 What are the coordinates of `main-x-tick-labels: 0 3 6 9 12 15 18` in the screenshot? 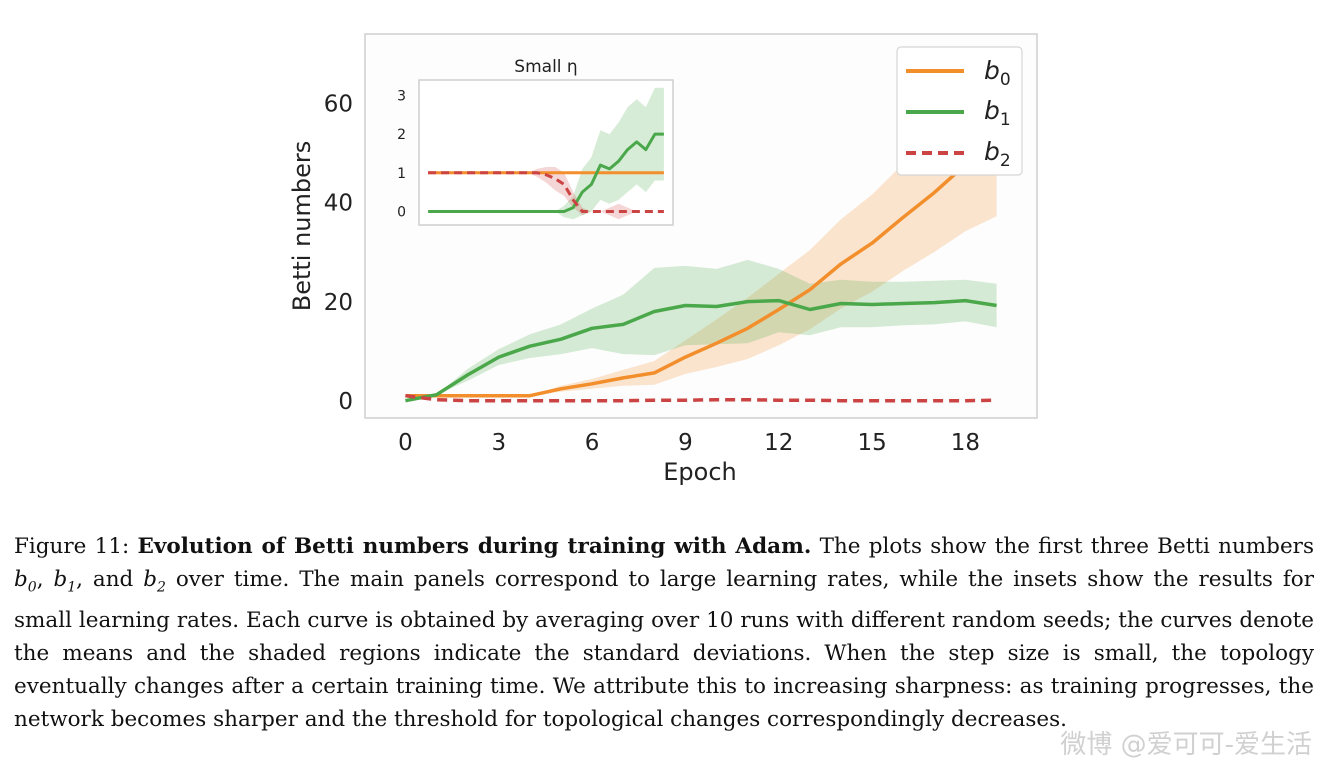 It's located at (689, 443).